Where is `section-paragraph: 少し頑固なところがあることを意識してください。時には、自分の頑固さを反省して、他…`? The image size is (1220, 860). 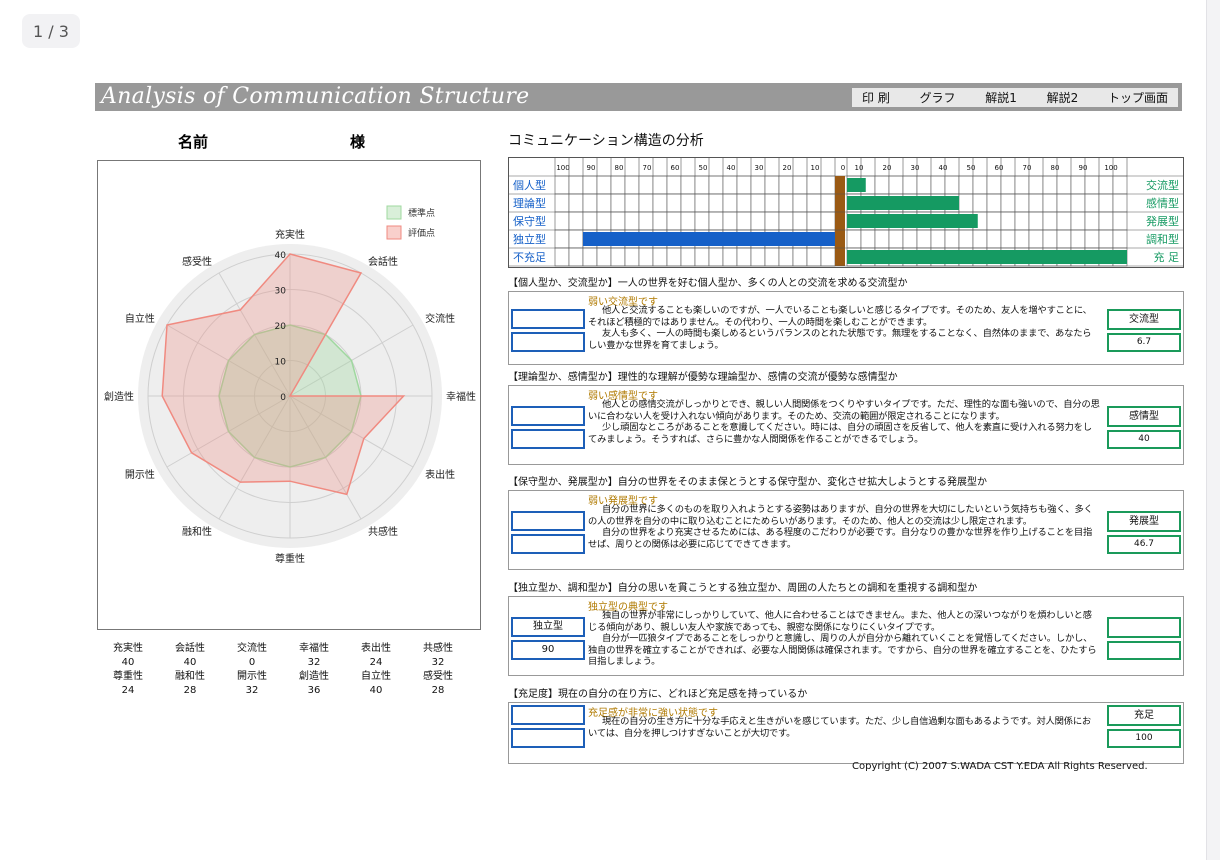
section-paragraph: 少し頑固なところがあることを意識してください。時には、自分の頑固さを反省して、他… is located at coordinates (840, 433).